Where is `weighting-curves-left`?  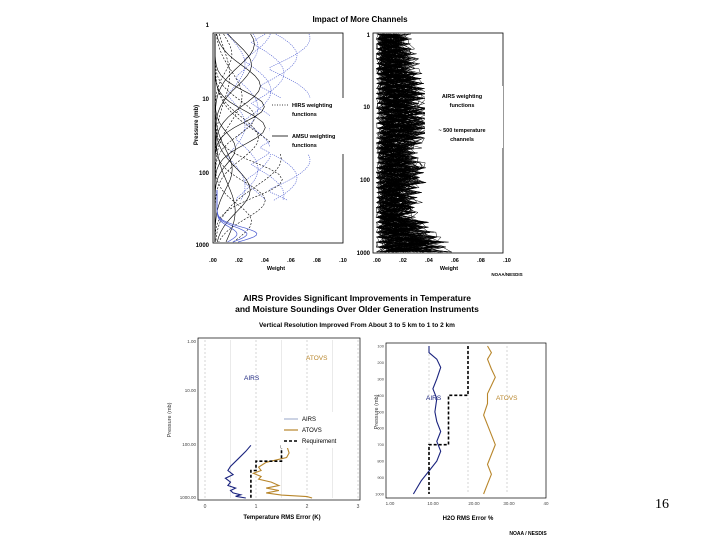 weighting-curves-left is located at coordinates (262, 138).